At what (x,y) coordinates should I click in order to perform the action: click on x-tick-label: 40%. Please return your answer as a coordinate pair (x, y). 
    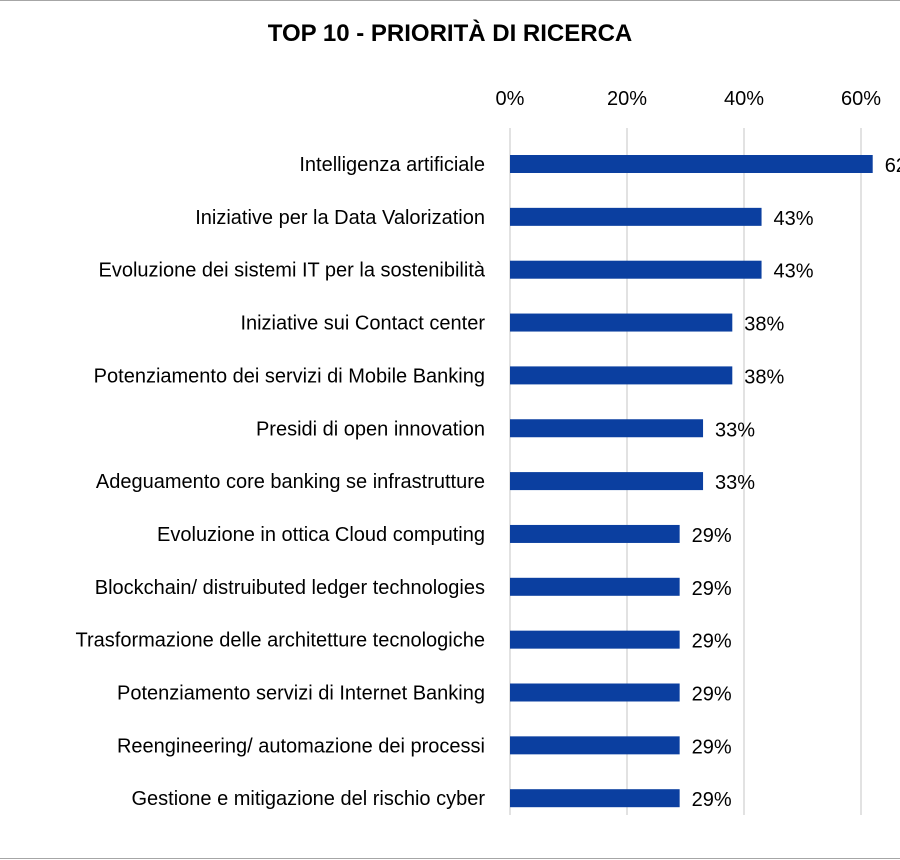
    Looking at the image, I should click on (744, 99).